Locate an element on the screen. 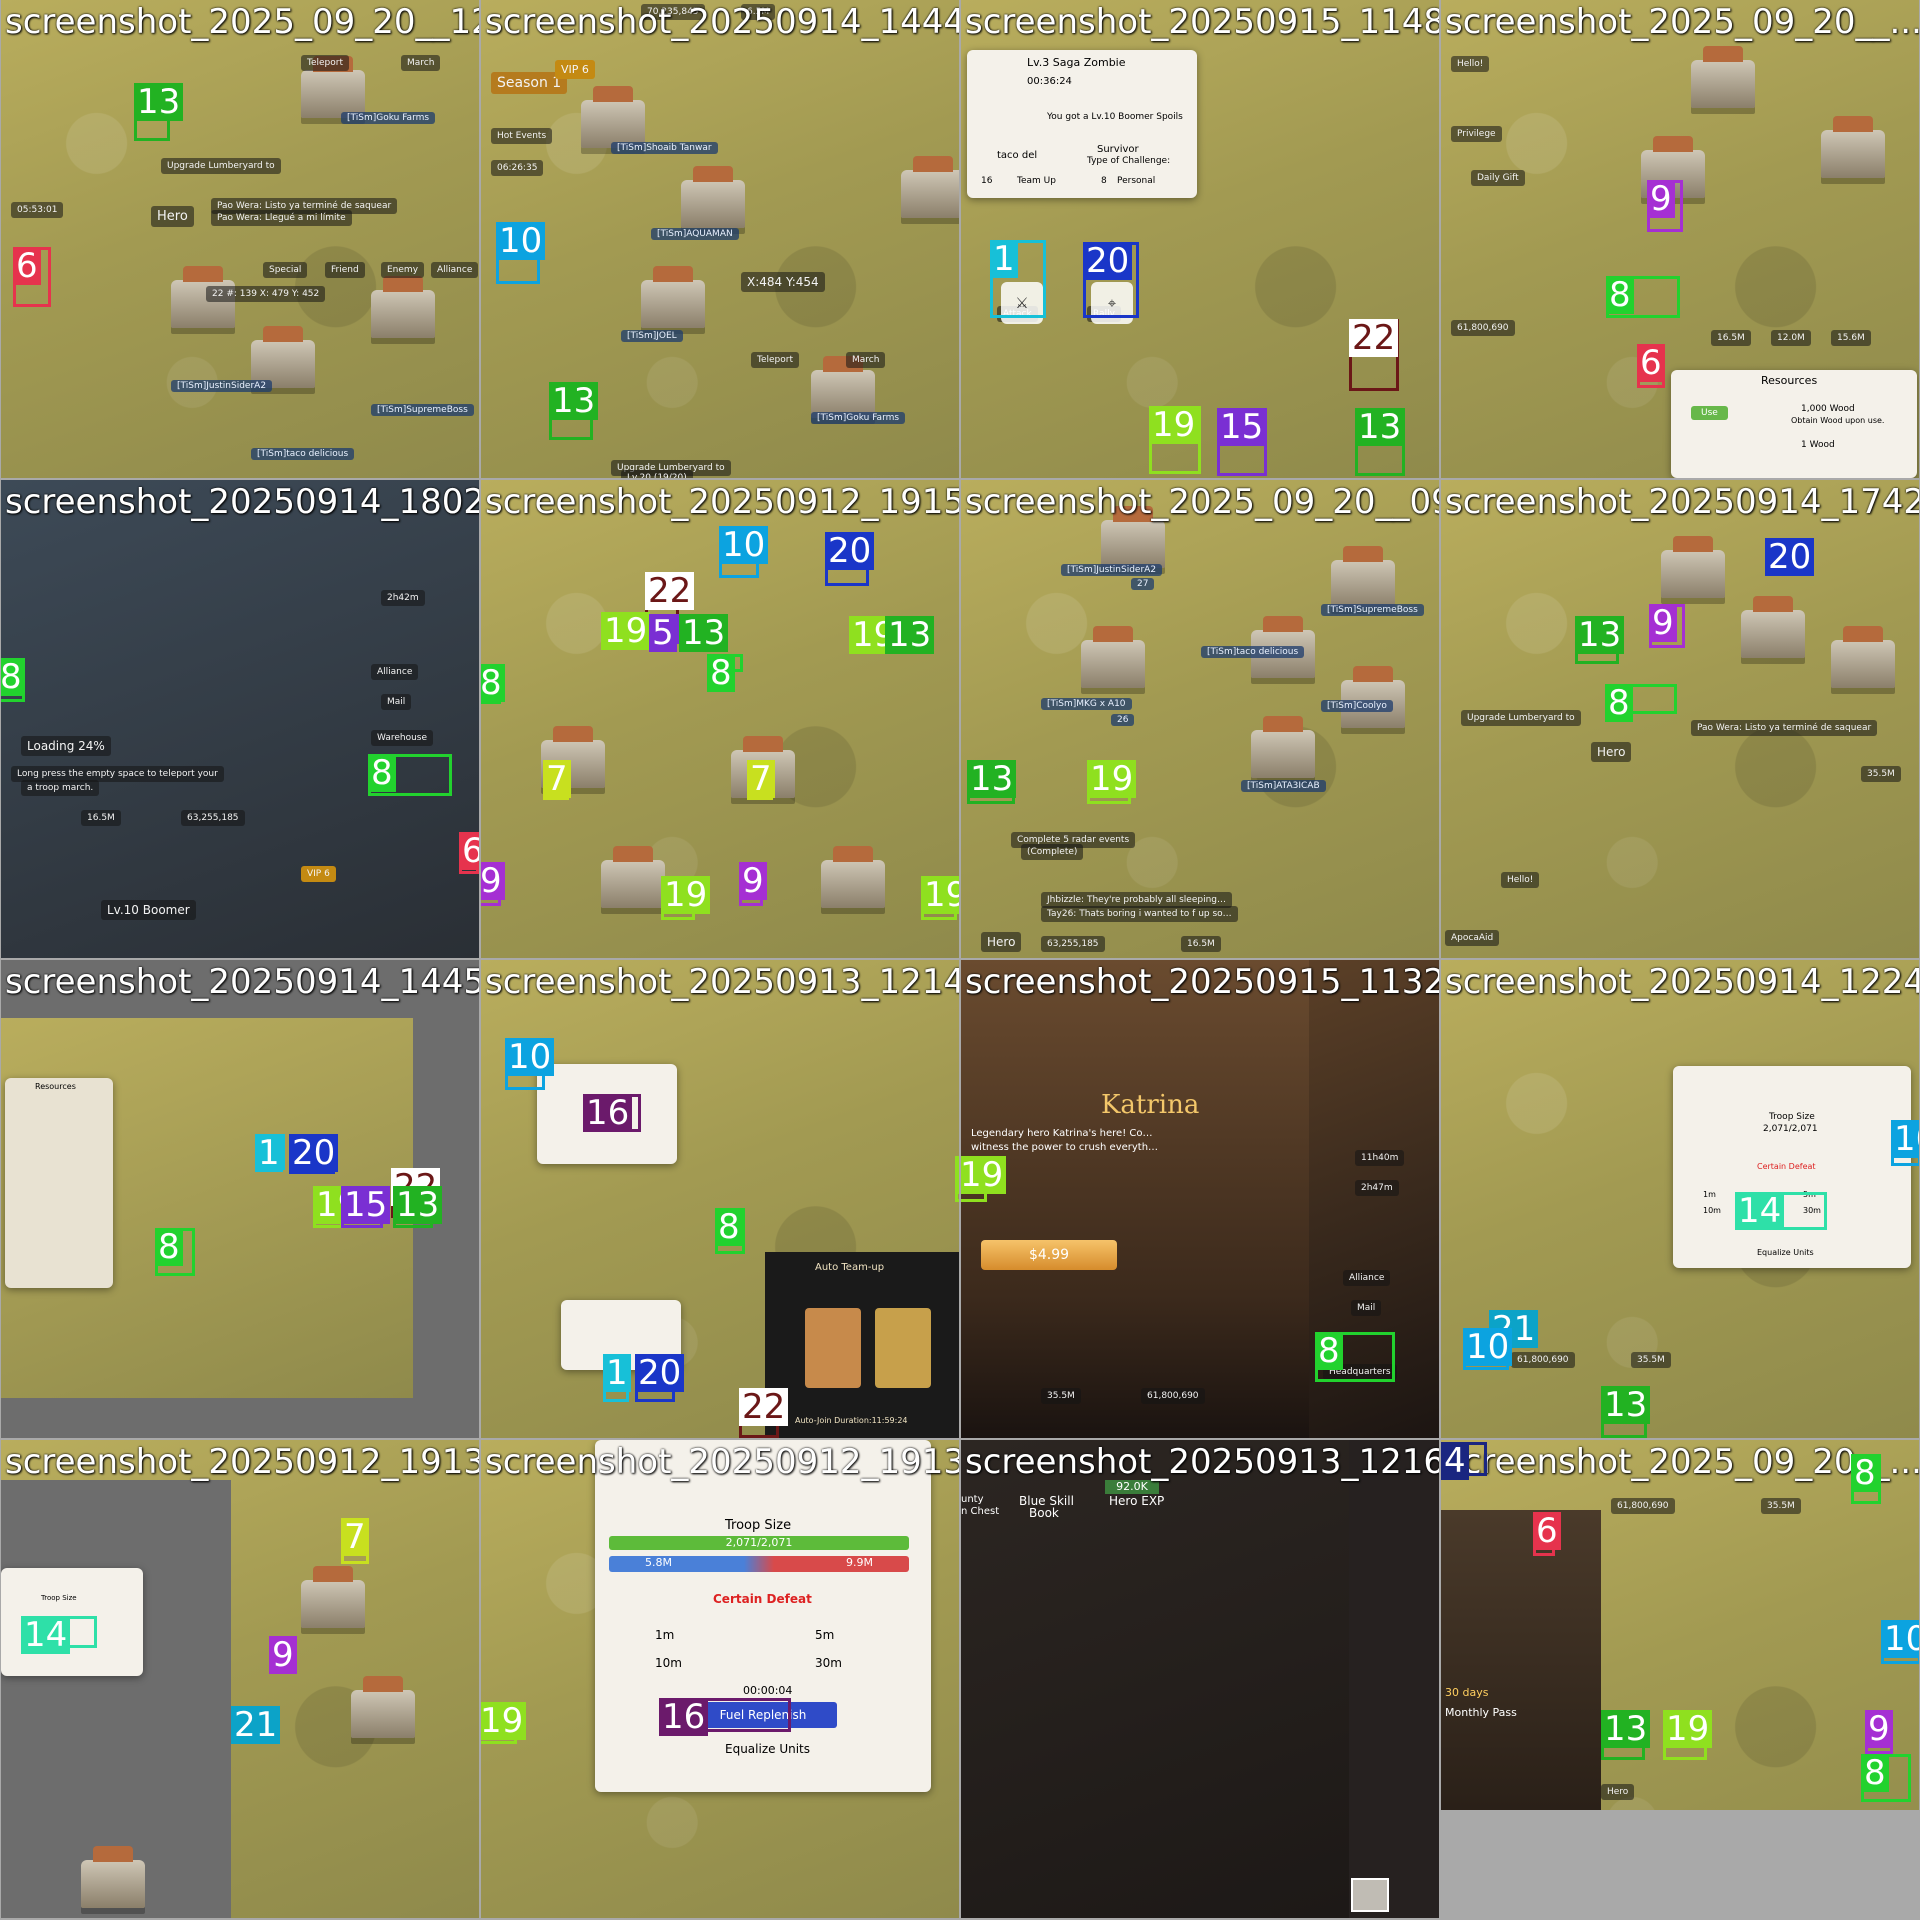 This screenshot has height=1920, width=1920. player-nameplate: [TiSm]JOEL is located at coordinates (652, 336).